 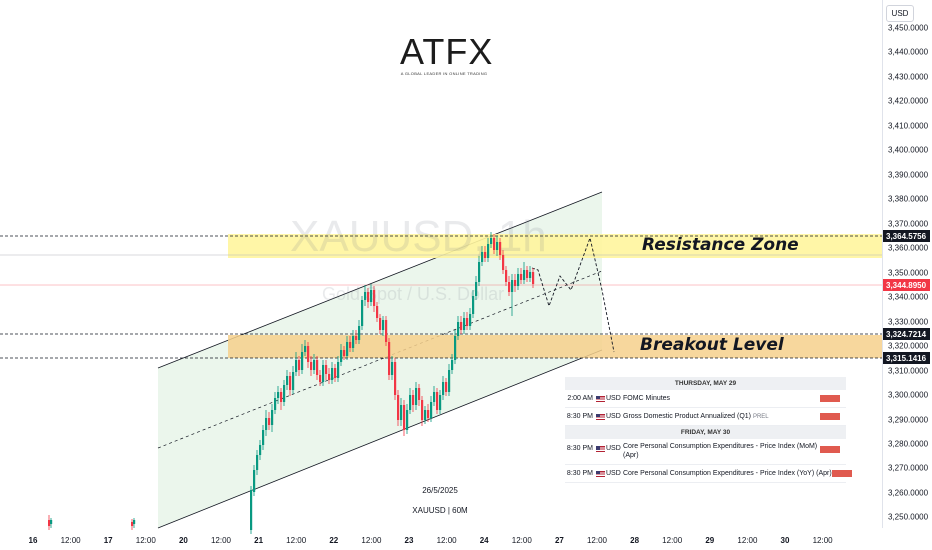 I want to click on resistance-price-tag: 3,364.5756, so click(x=906, y=236).